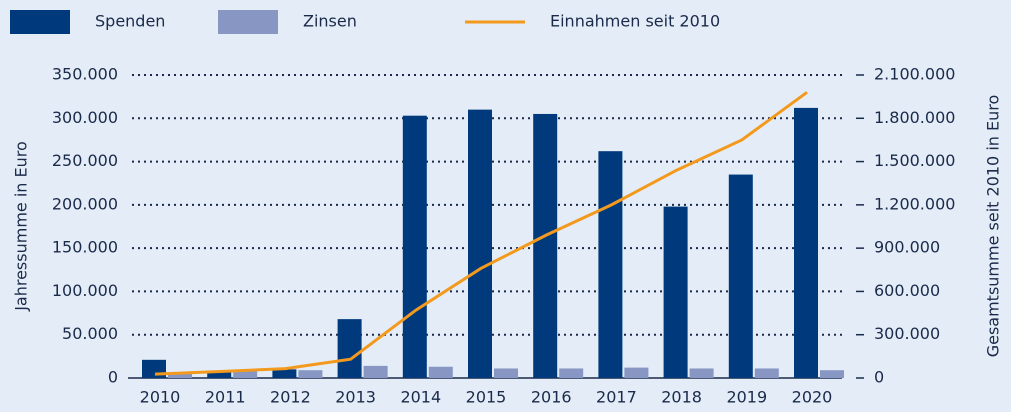  What do you see at coordinates (907, 247) in the screenshot?
I see `y2-tick-label: 900.000` at bounding box center [907, 247].